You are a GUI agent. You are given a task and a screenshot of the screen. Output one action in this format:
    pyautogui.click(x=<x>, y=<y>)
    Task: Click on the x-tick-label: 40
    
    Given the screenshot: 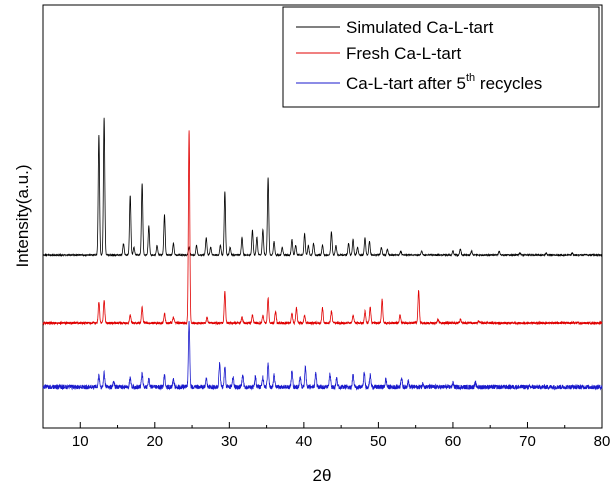 What is the action you would take?
    pyautogui.click(x=304, y=441)
    